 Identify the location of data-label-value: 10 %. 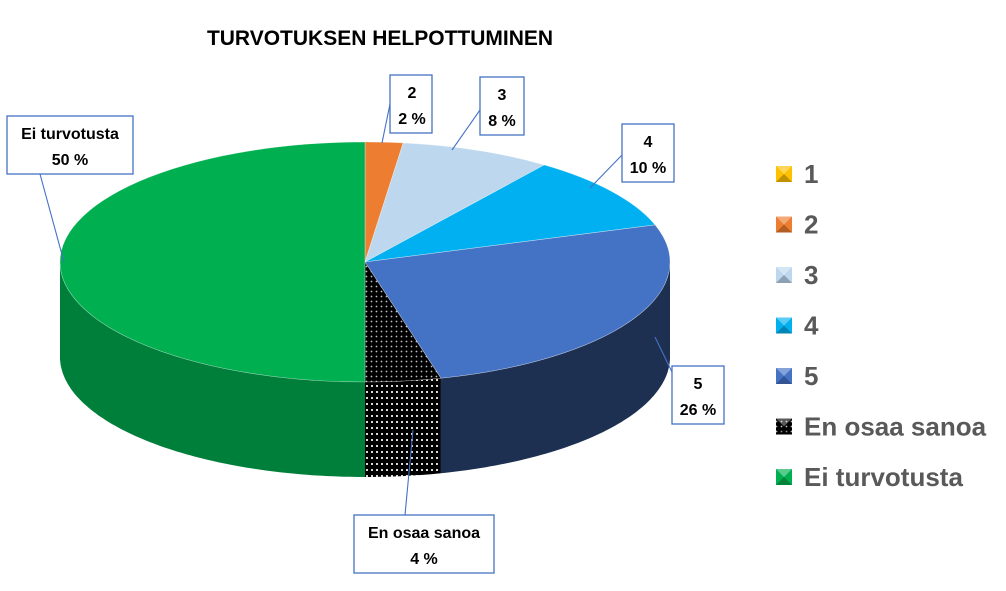
(648, 168).